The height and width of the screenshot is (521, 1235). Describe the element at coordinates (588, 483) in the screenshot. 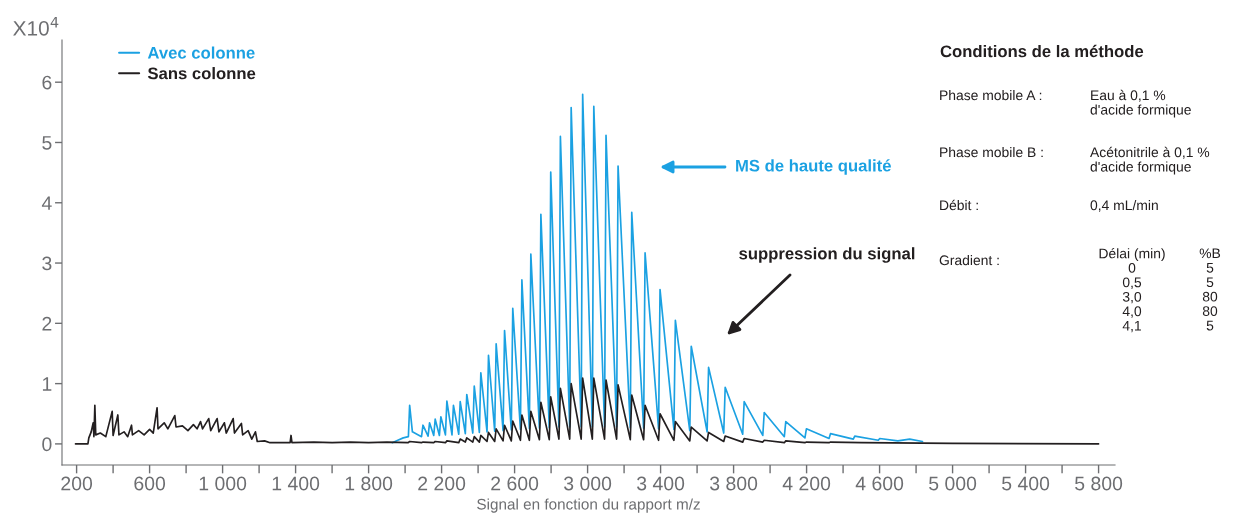

I see `x-tick-label: 3 000` at that location.